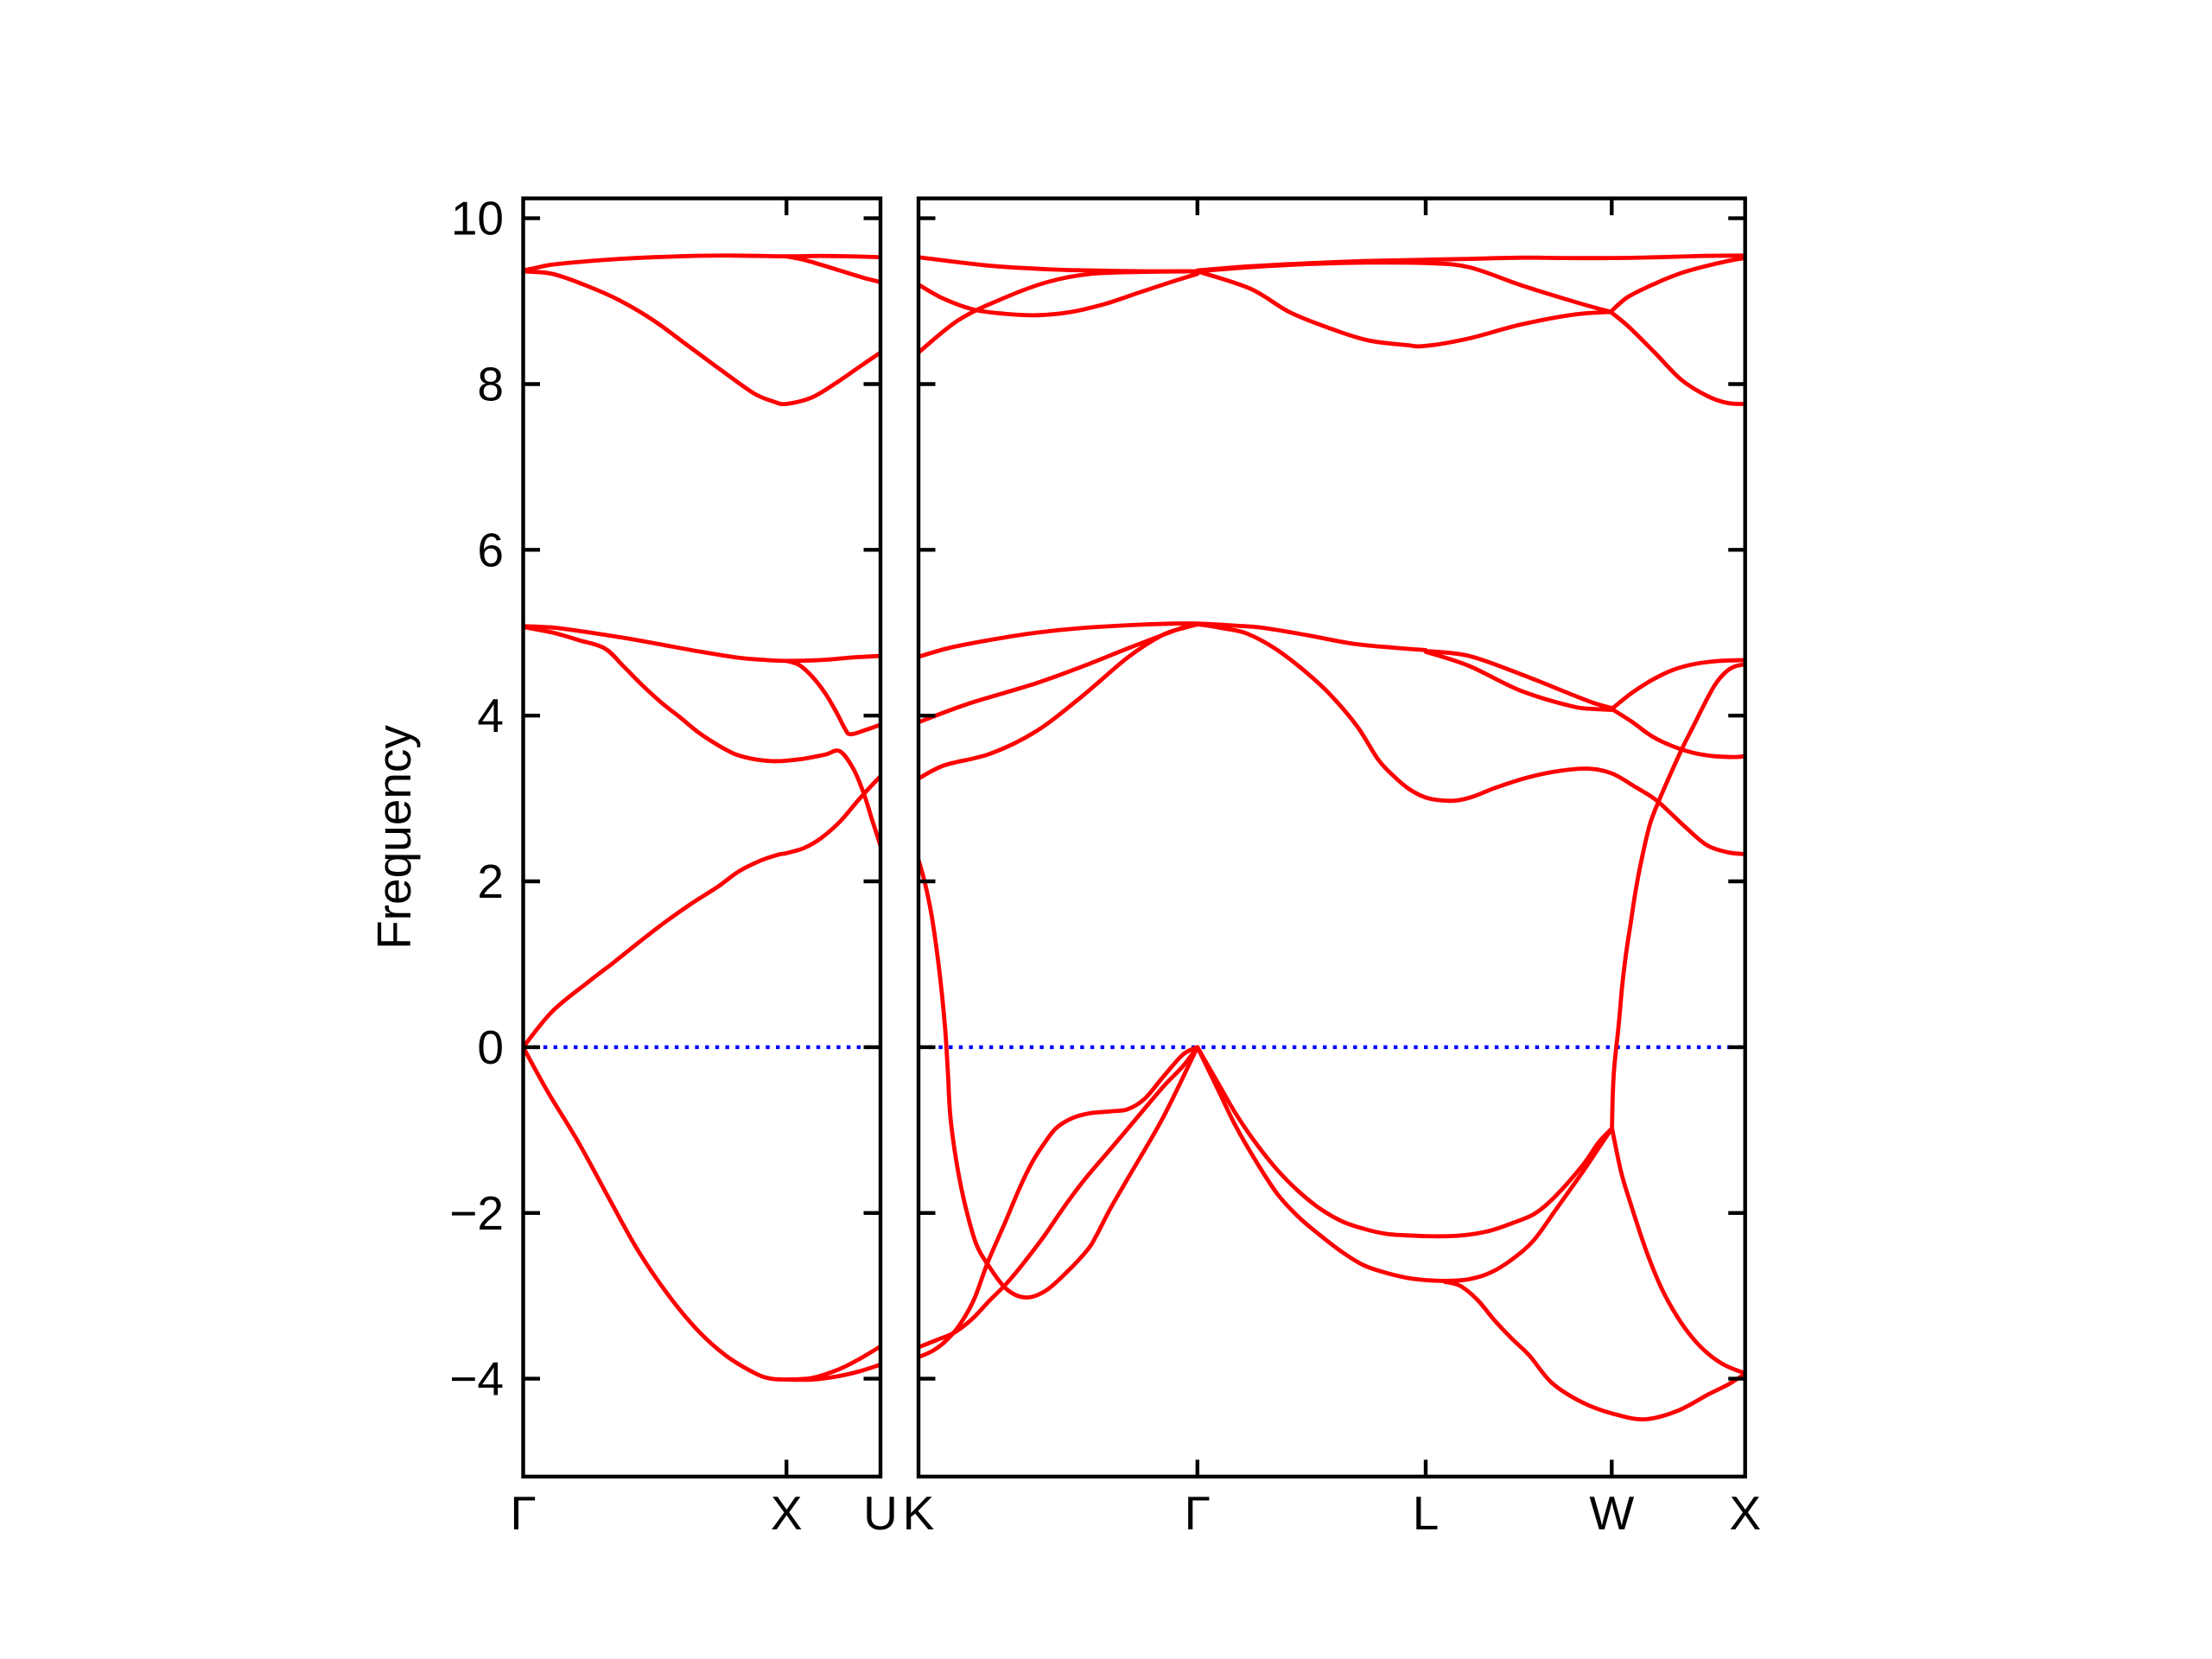 The image size is (2212, 1659). I want to click on svg-text: 8, so click(490, 384).